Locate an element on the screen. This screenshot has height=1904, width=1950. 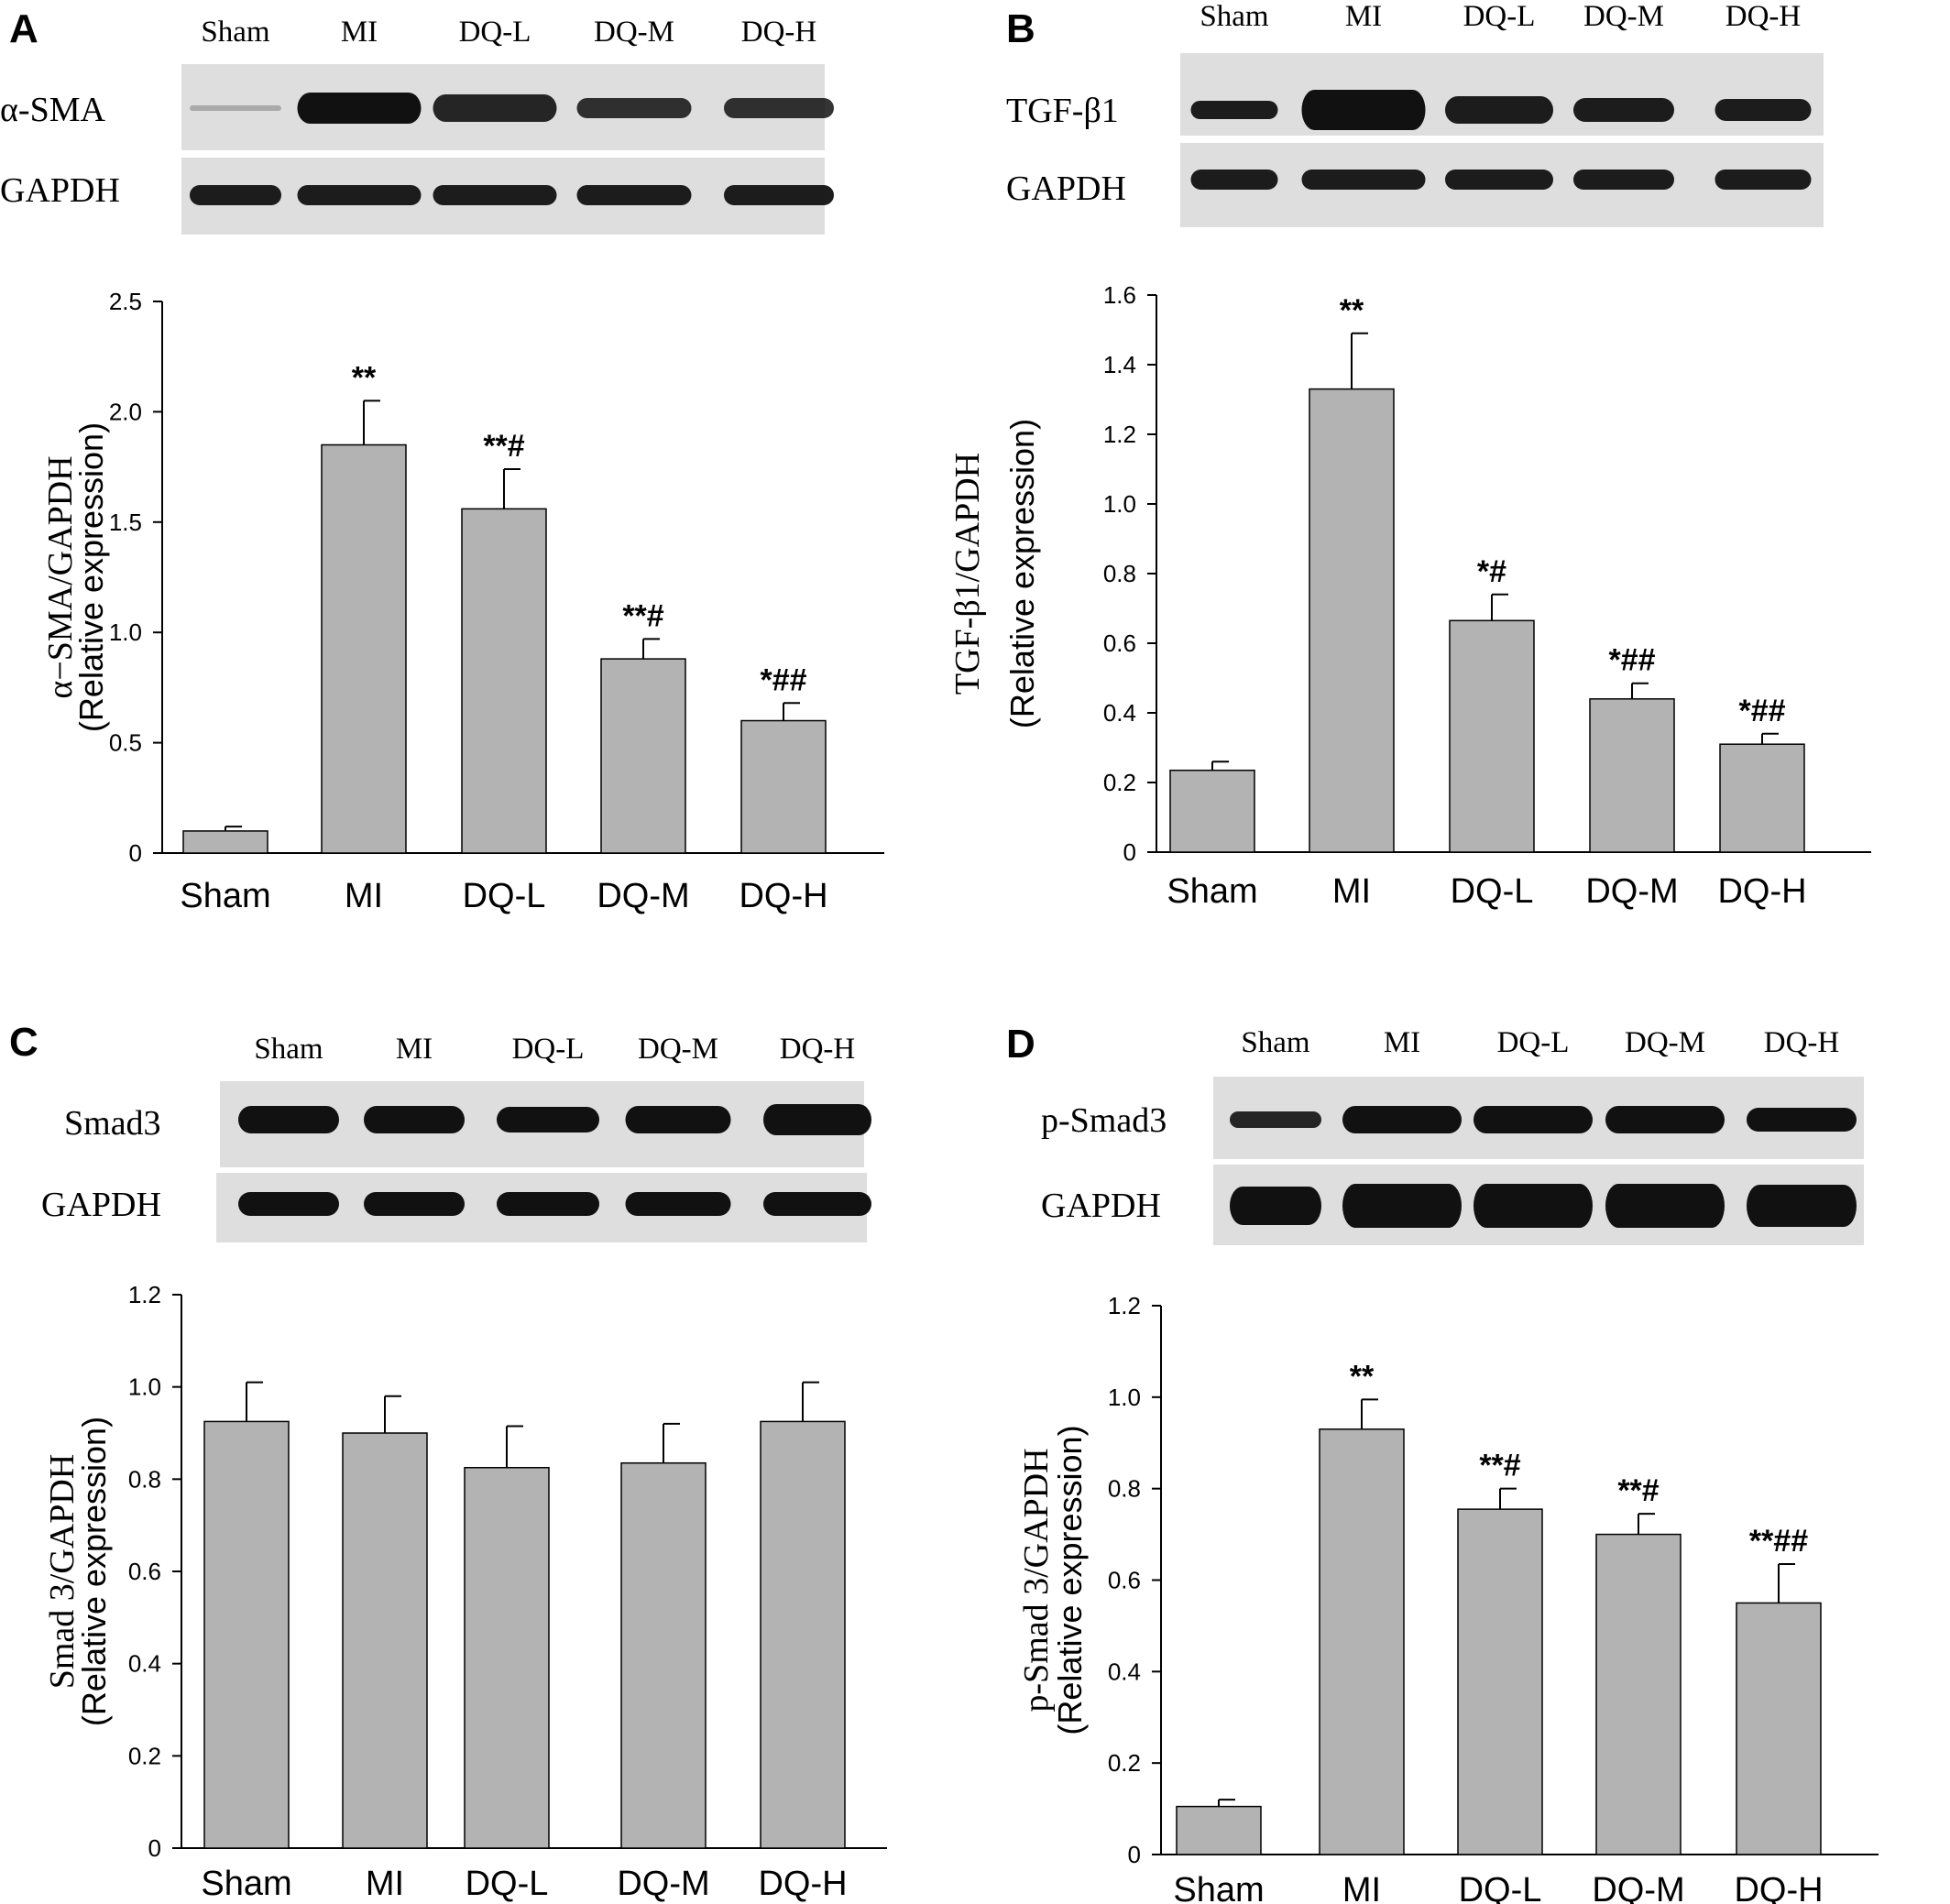
western-blot: Sham MI DQ-L DQ-M DQ-H p-Smad3 GAPDH is located at coordinates (1452, 1135).